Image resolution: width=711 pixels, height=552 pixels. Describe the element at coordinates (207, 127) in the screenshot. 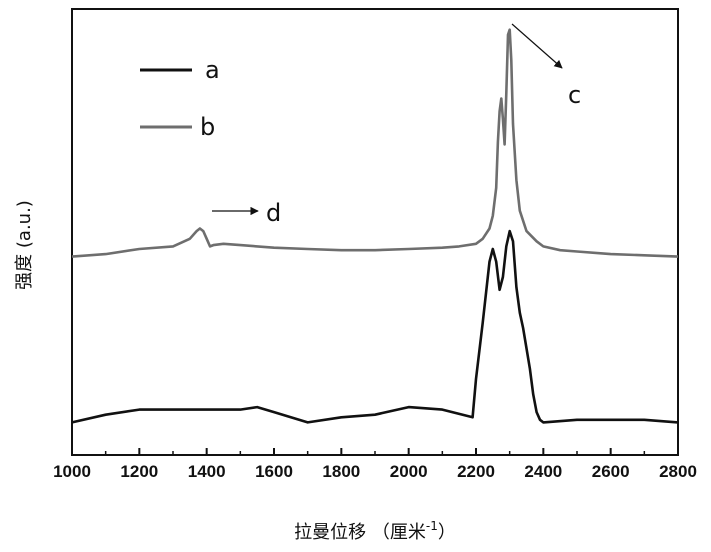

I see `legend-label-b: b` at that location.